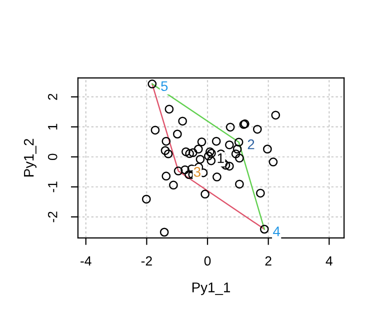  What do you see at coordinates (207, 261) in the screenshot?
I see `x-tick-label: 0` at bounding box center [207, 261].